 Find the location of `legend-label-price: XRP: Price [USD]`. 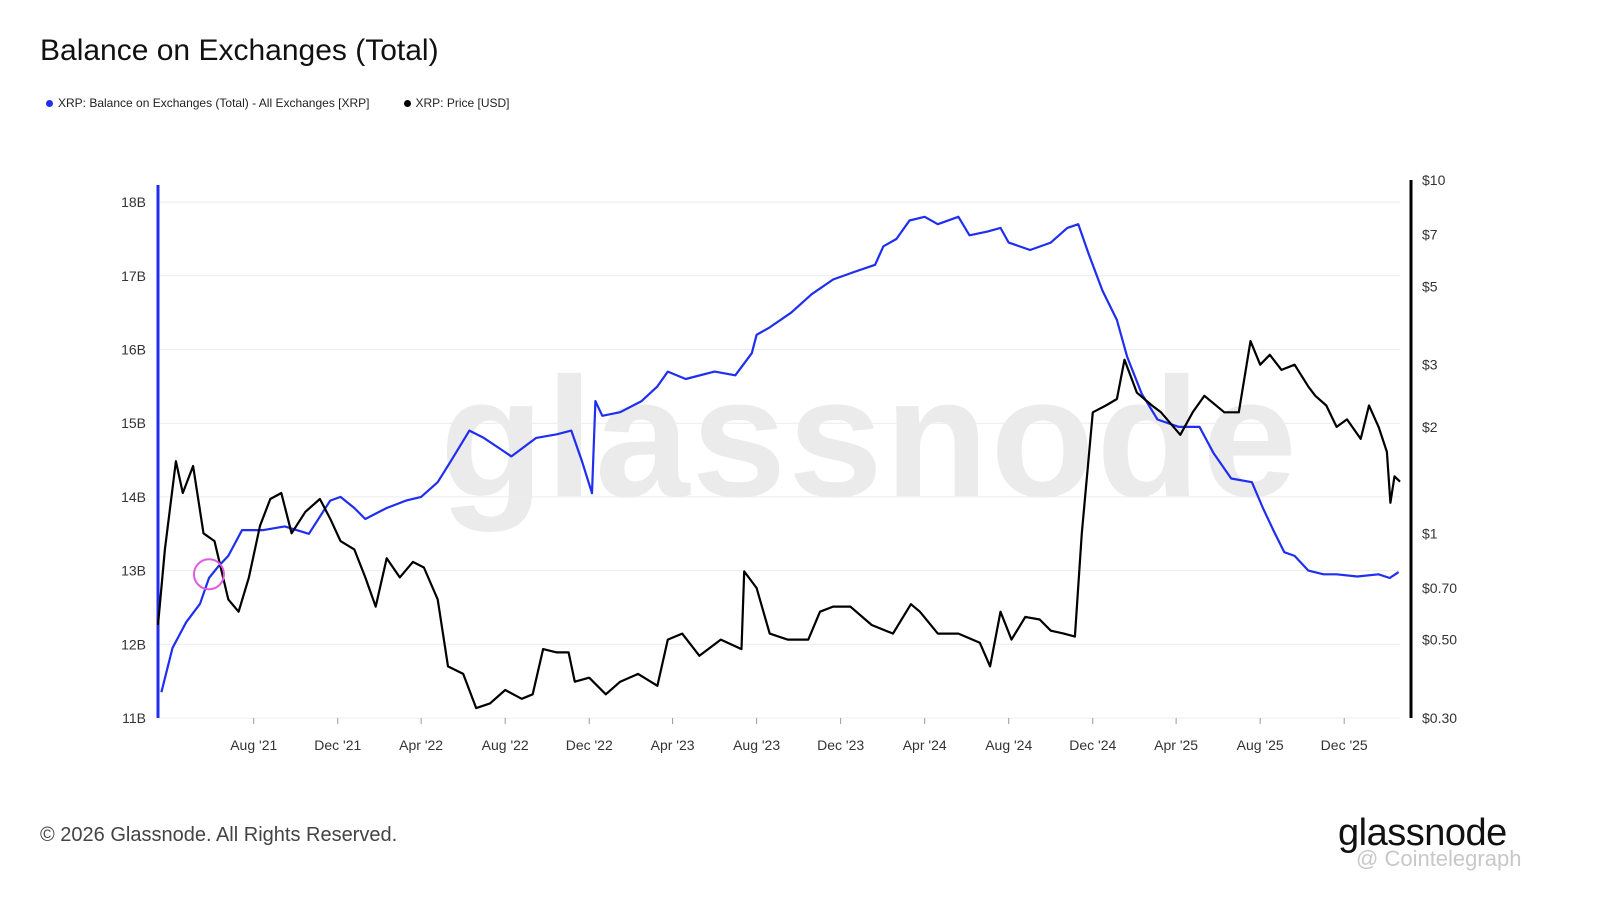

legend-label-price: XRP: Price [USD] is located at coordinates (462, 103).